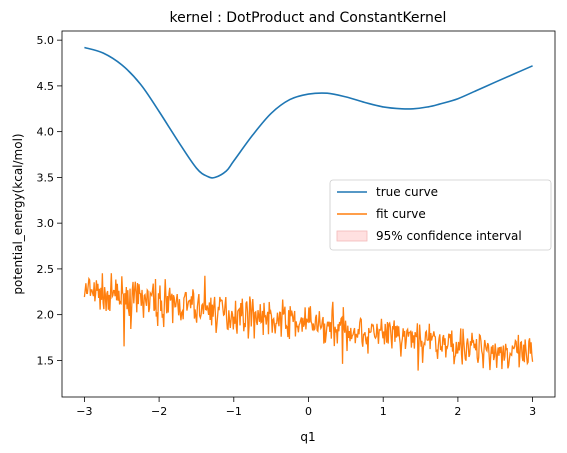 This screenshot has height=453, width=567. I want to click on x-tick-label: −2, so click(159, 411).